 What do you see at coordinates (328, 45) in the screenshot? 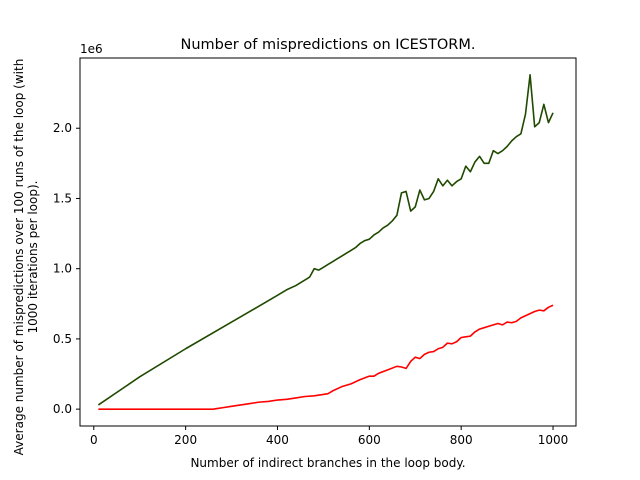
I see `chart-title: Number of mispredictions on ICESTORM.` at bounding box center [328, 45].